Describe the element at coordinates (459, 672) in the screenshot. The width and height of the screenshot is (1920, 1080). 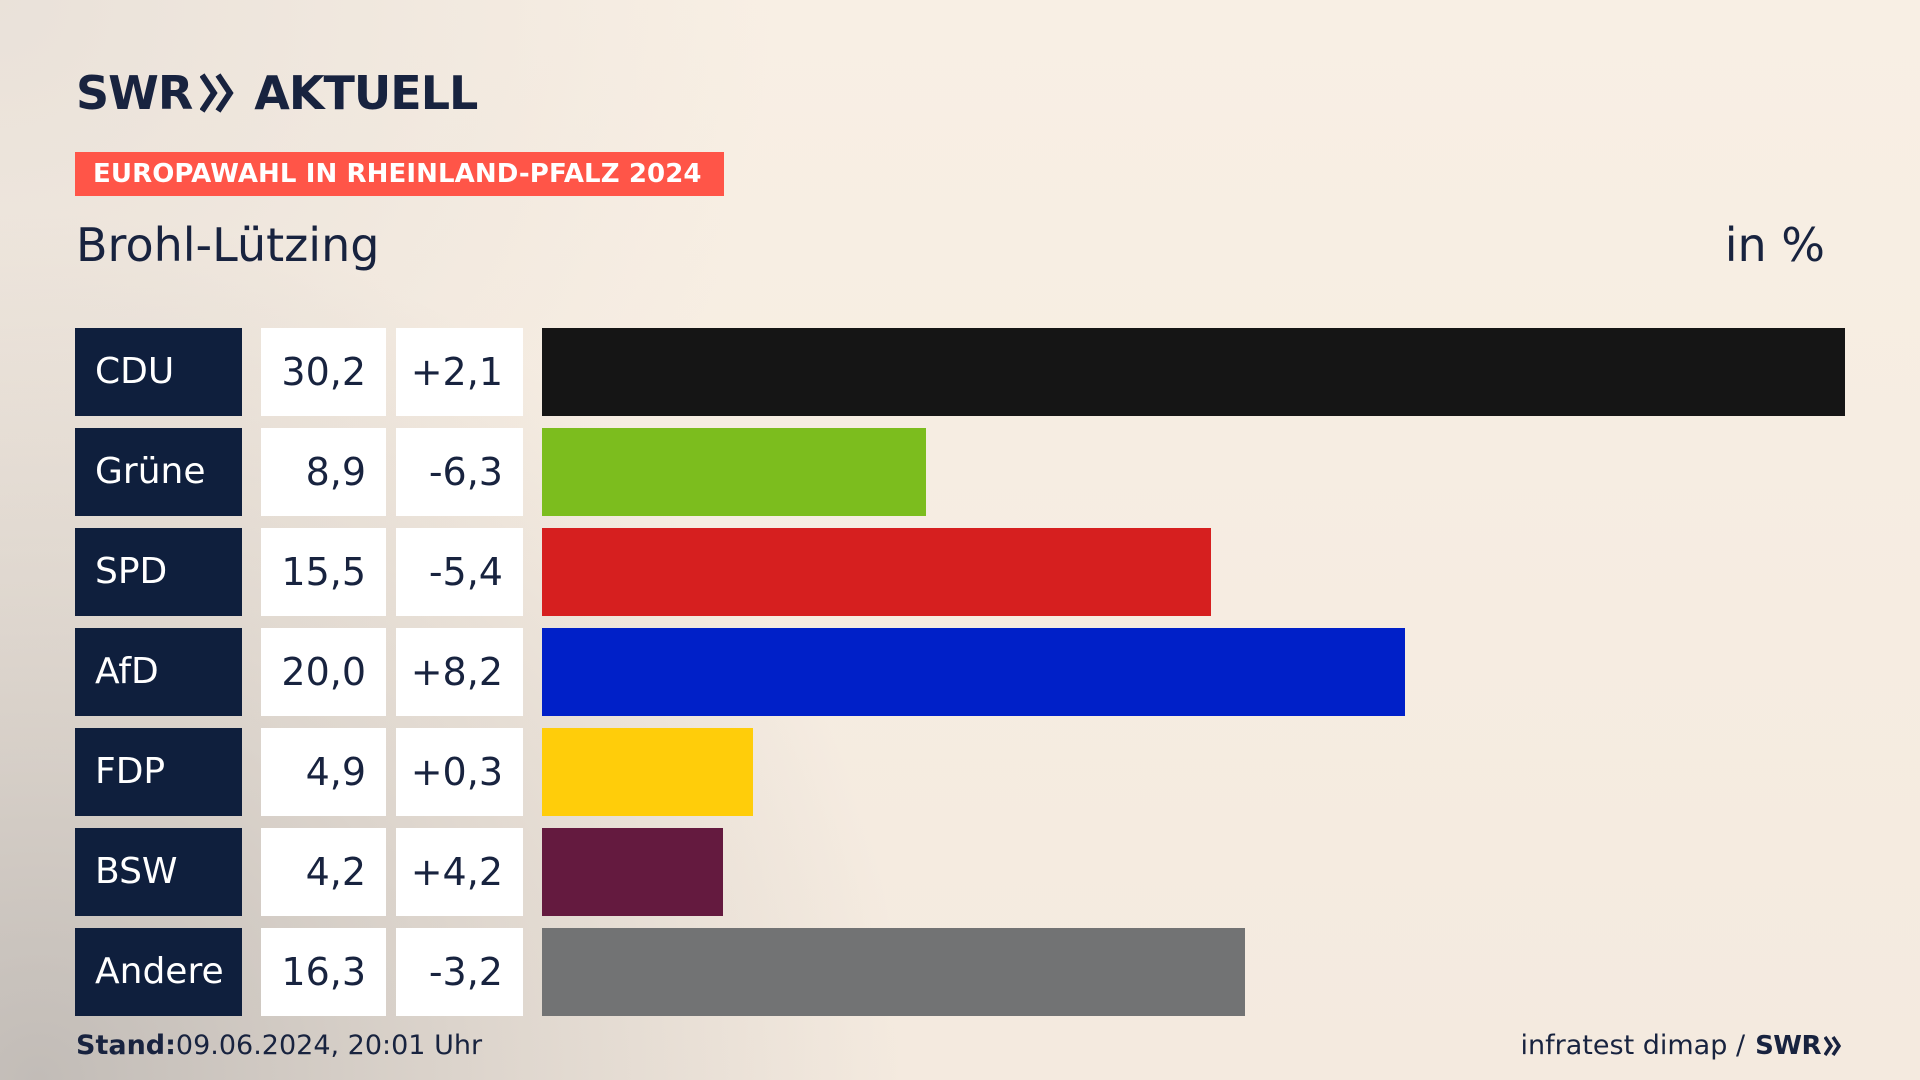
I see `change-label: +8,2` at that location.